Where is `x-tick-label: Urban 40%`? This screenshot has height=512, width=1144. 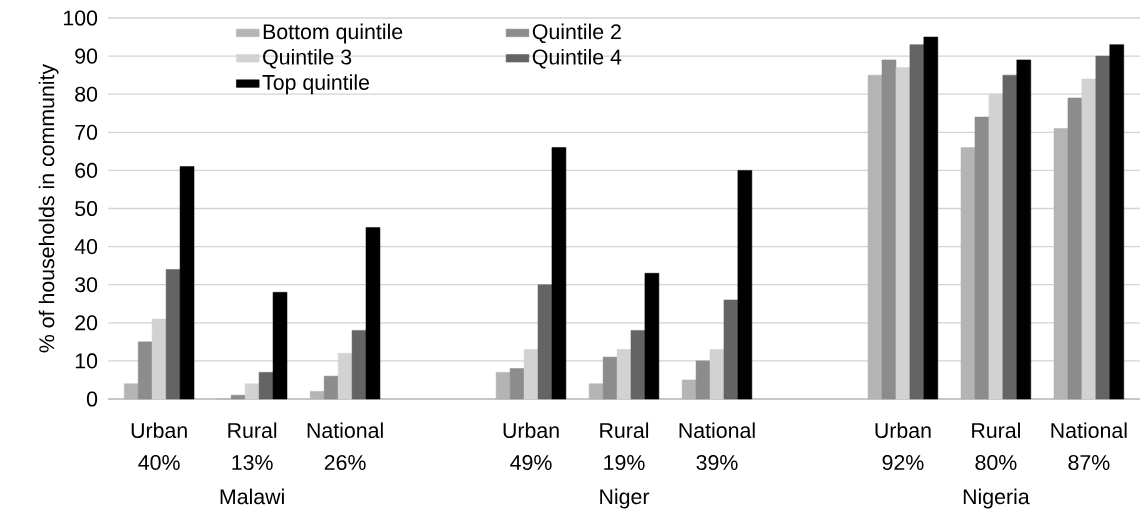 x-tick-label: Urban 40% is located at coordinates (159, 446).